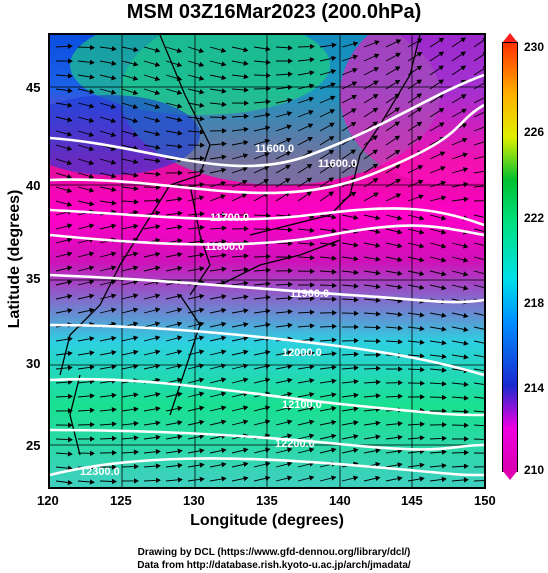  Describe the element at coordinates (48, 500) in the screenshot. I see `x-tick-120: 120` at that location.